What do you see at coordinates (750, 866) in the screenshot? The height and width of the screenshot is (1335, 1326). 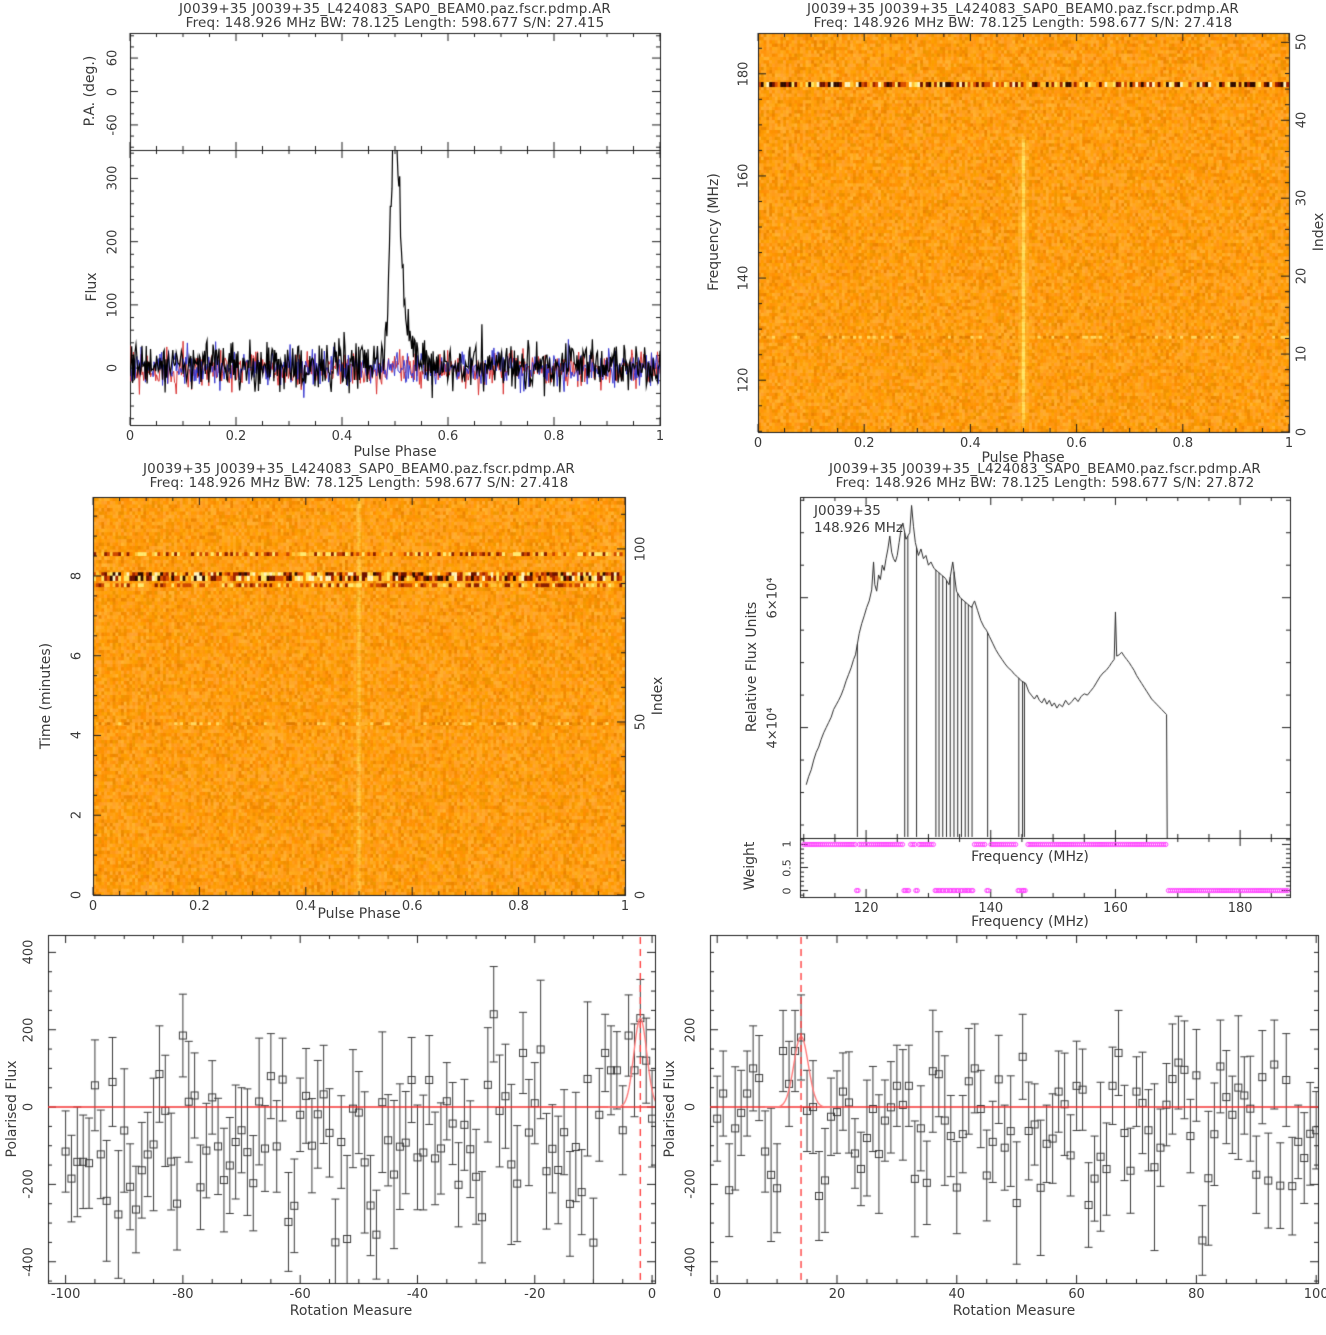 I see `weight-axis-label: Weight` at bounding box center [750, 866].